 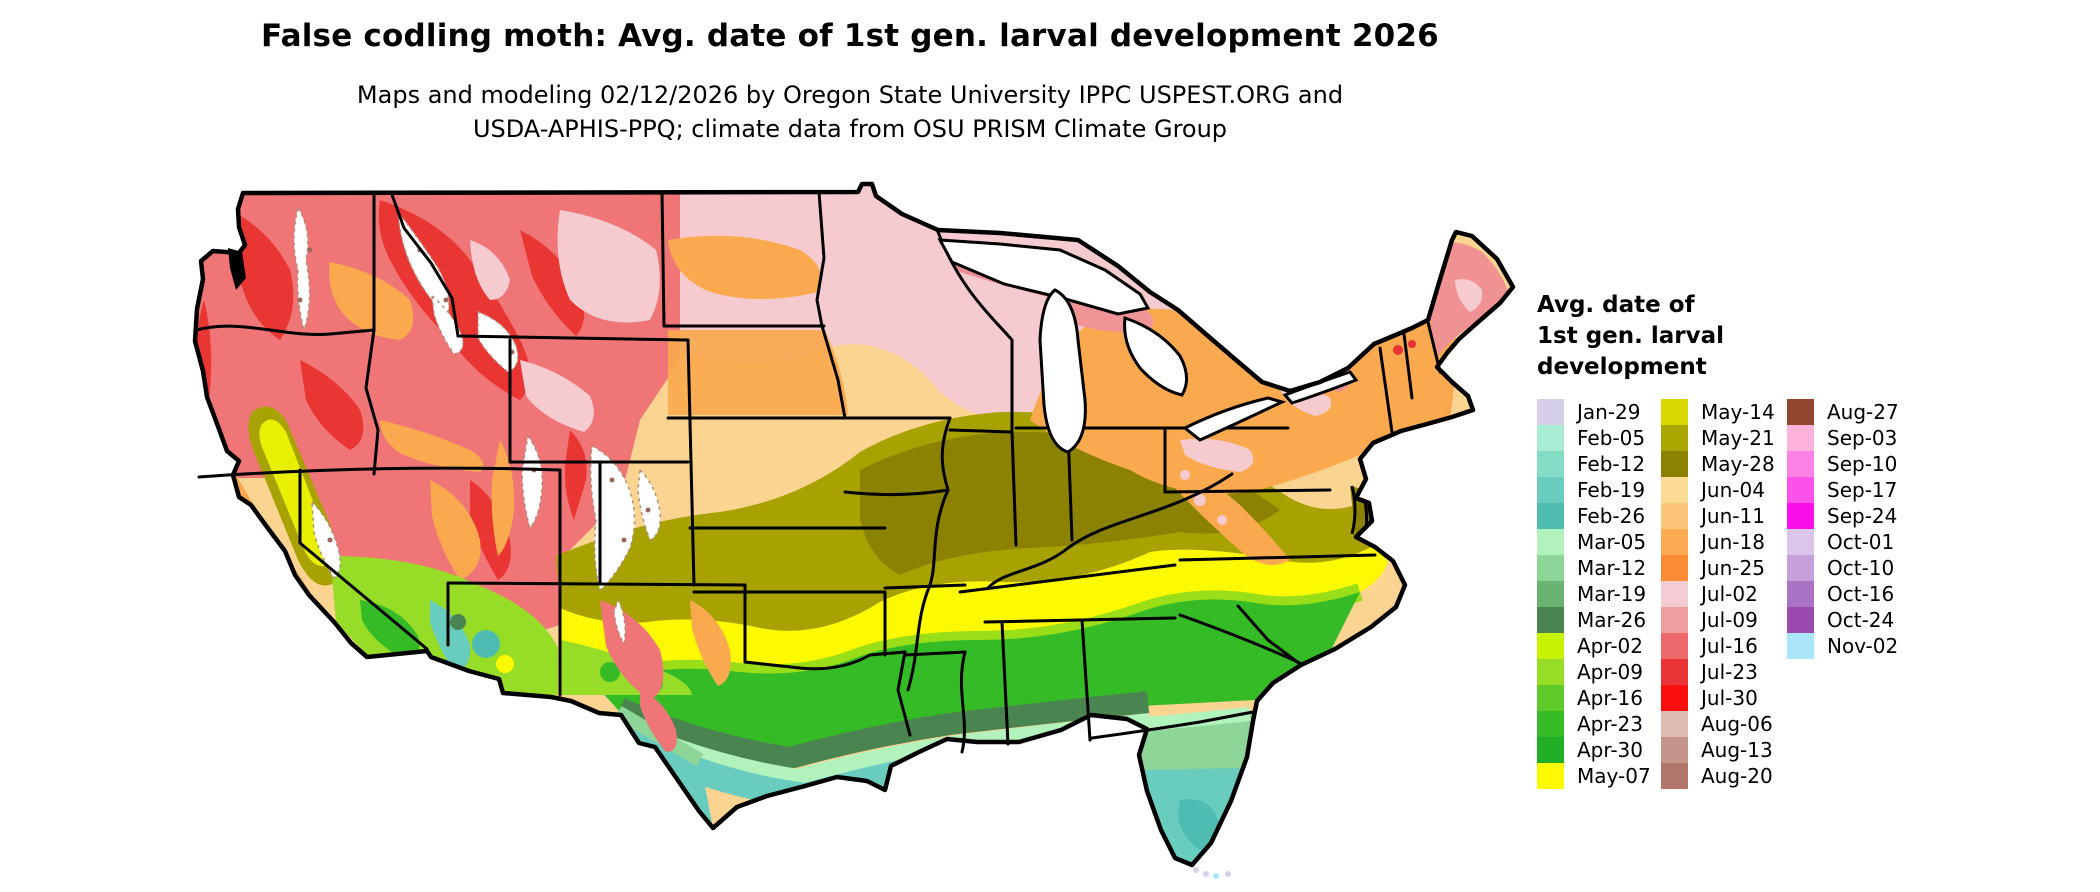 I want to click on legend-label: Apr-23, so click(x=1610, y=724).